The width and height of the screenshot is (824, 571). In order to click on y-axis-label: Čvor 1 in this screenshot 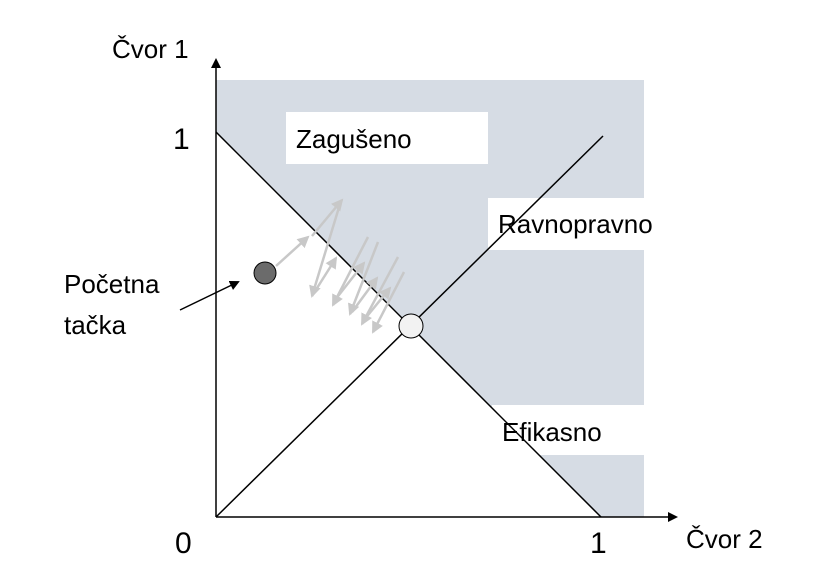, I will do `click(150, 49)`.